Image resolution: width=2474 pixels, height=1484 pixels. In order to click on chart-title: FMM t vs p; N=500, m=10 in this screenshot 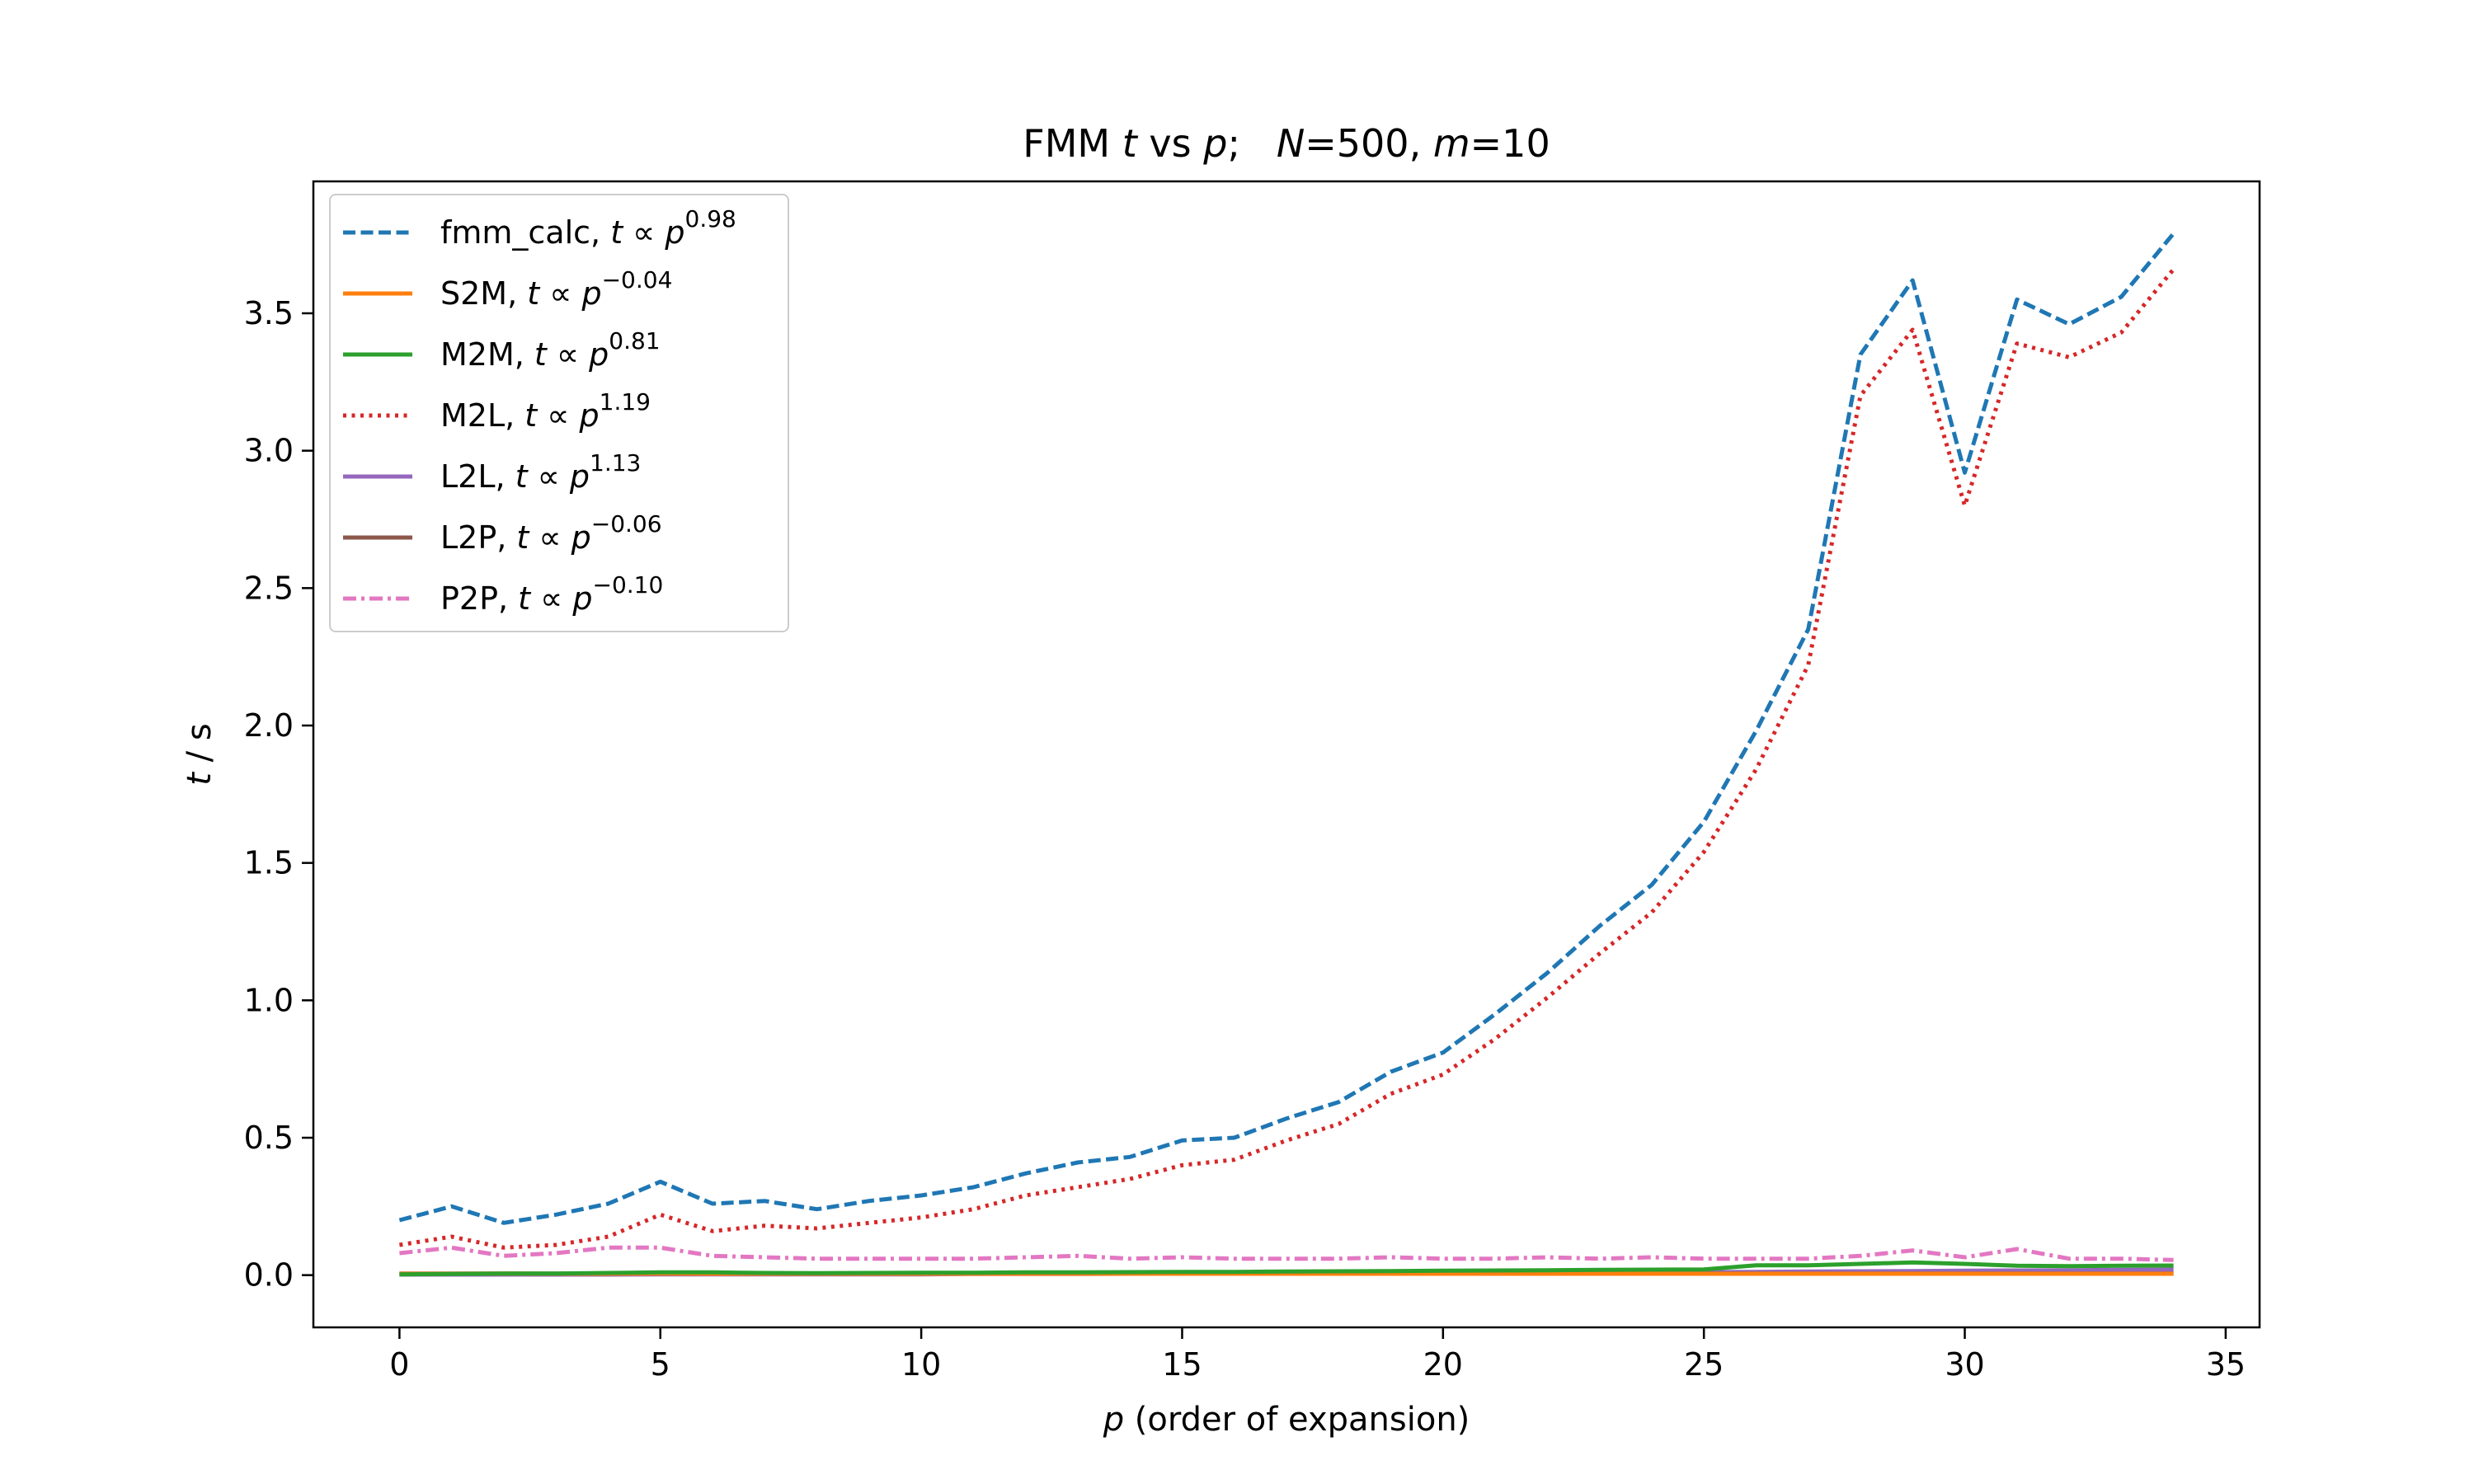, I will do `click(1286, 143)`.